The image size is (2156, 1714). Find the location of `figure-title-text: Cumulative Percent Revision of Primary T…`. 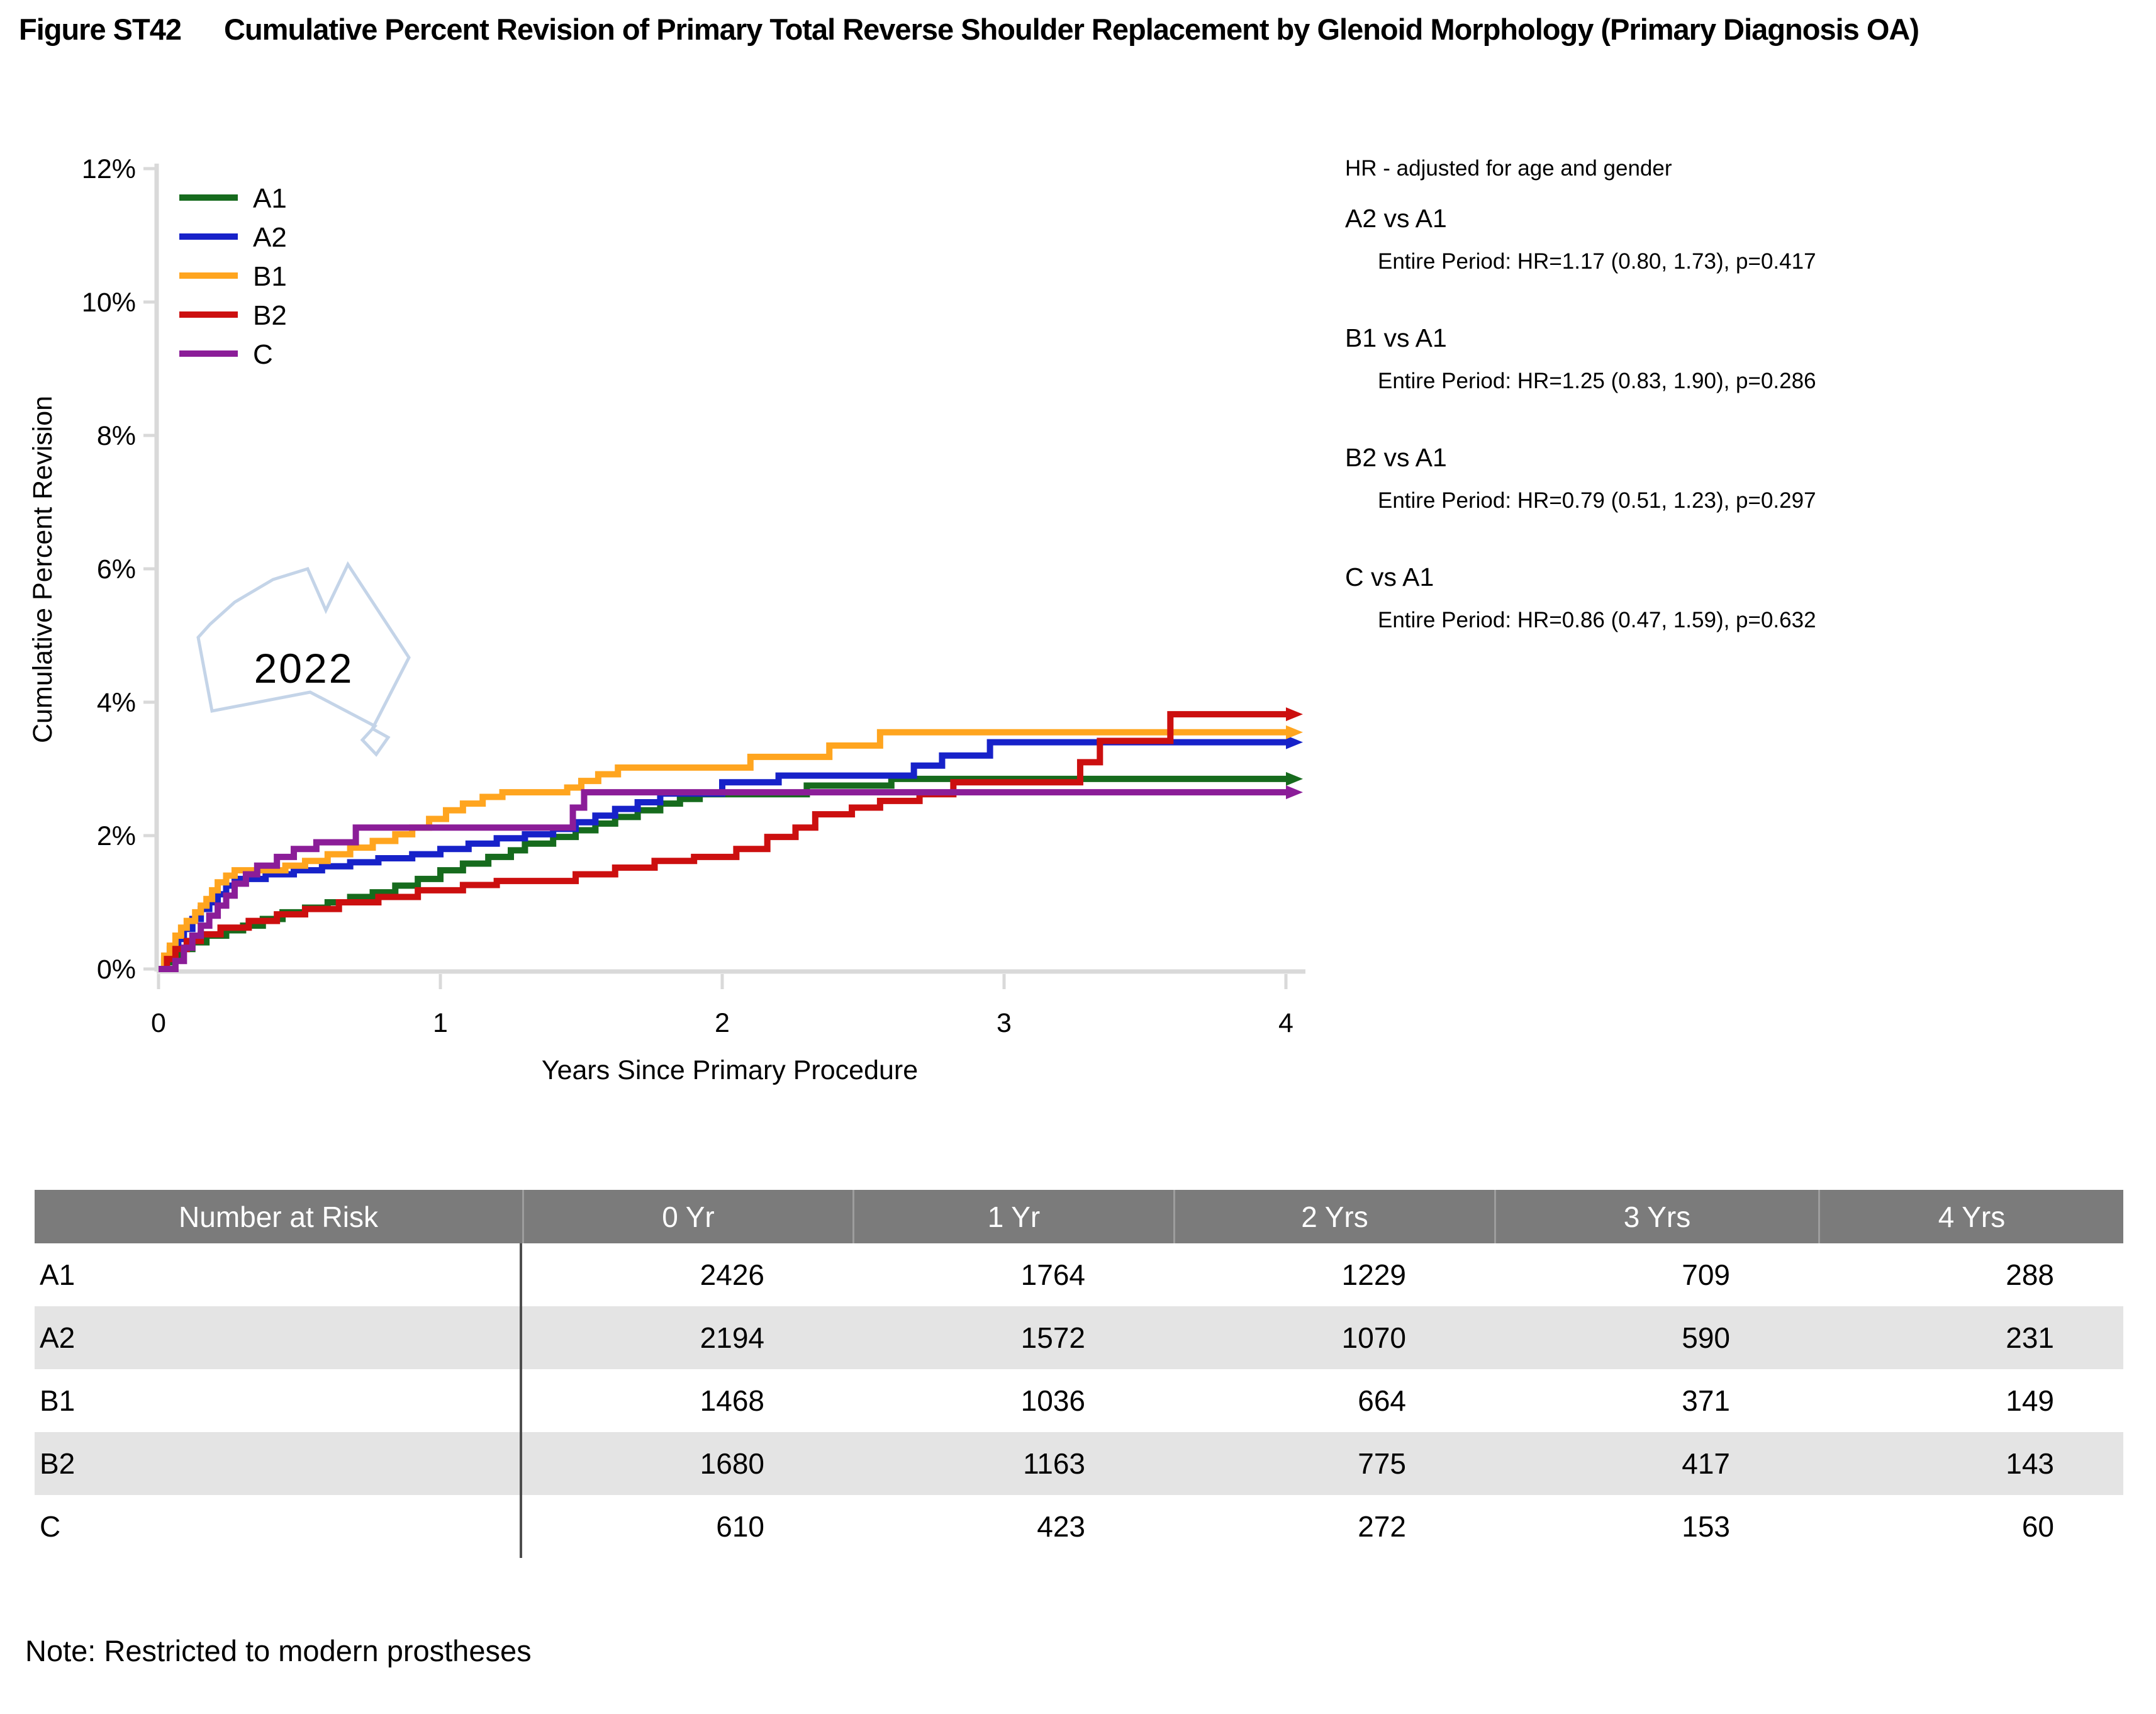

figure-title-text: Cumulative Percent Revision of Primary T… is located at coordinates (1071, 29).